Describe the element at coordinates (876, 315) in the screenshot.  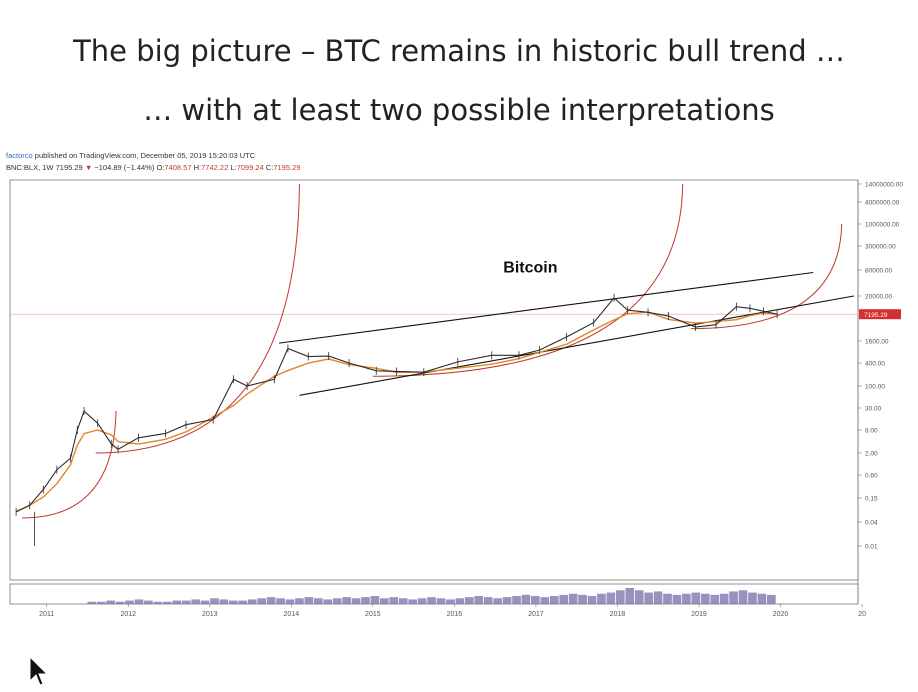
I see `last-price-label: 7195.29` at that location.